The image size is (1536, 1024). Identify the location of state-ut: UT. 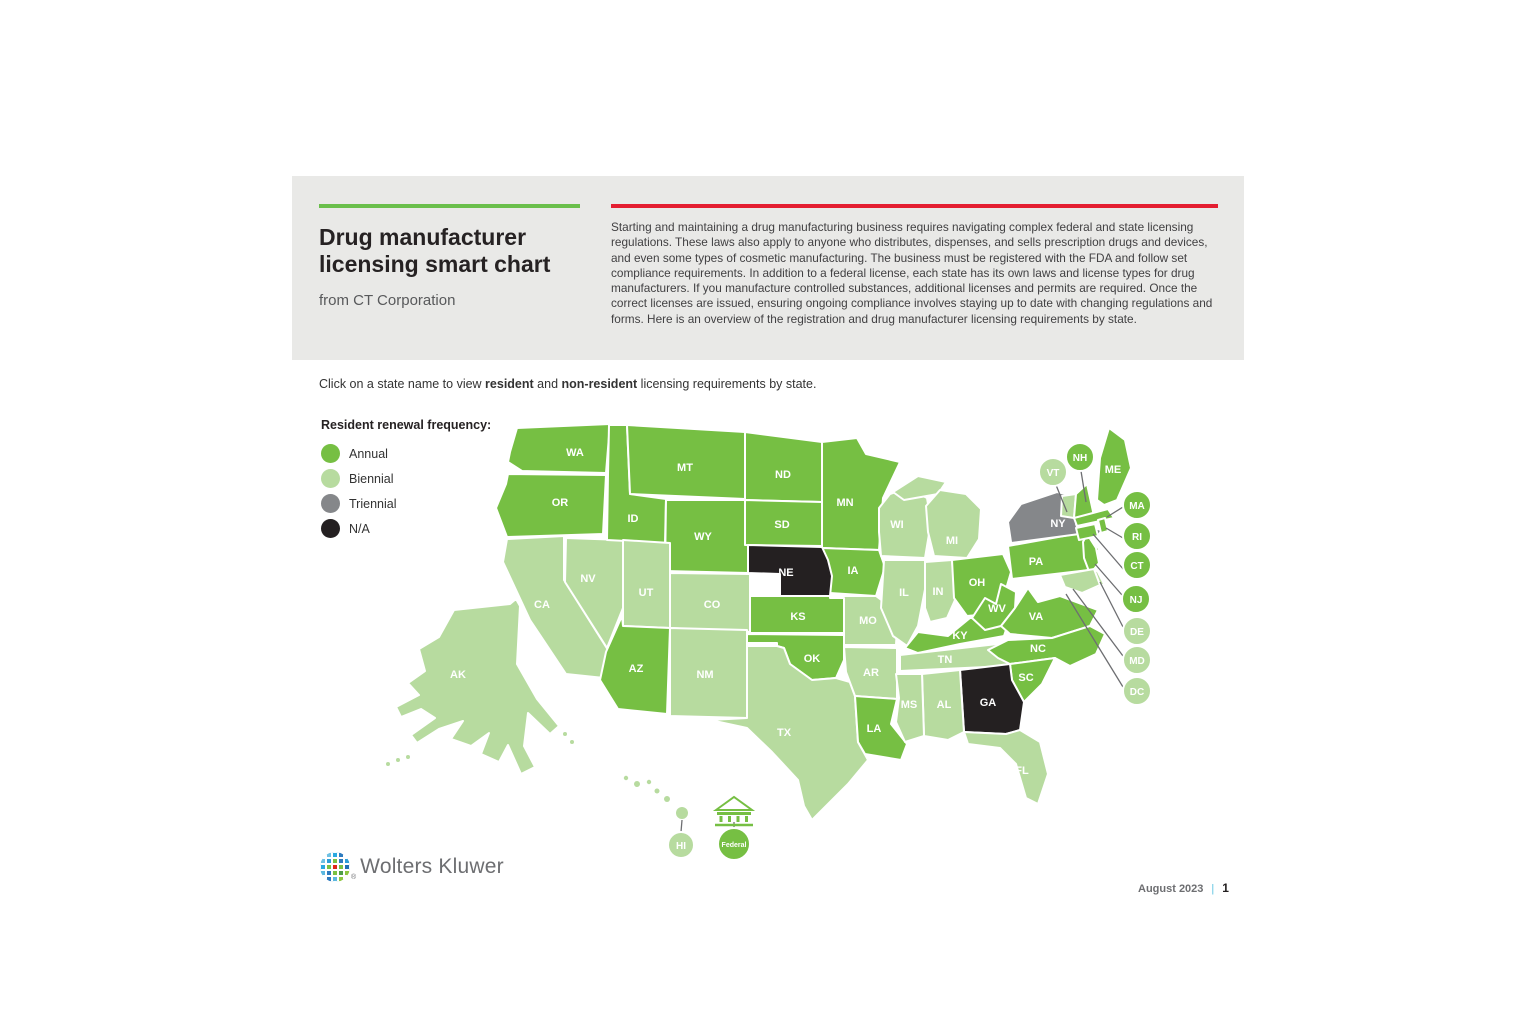
(646, 584).